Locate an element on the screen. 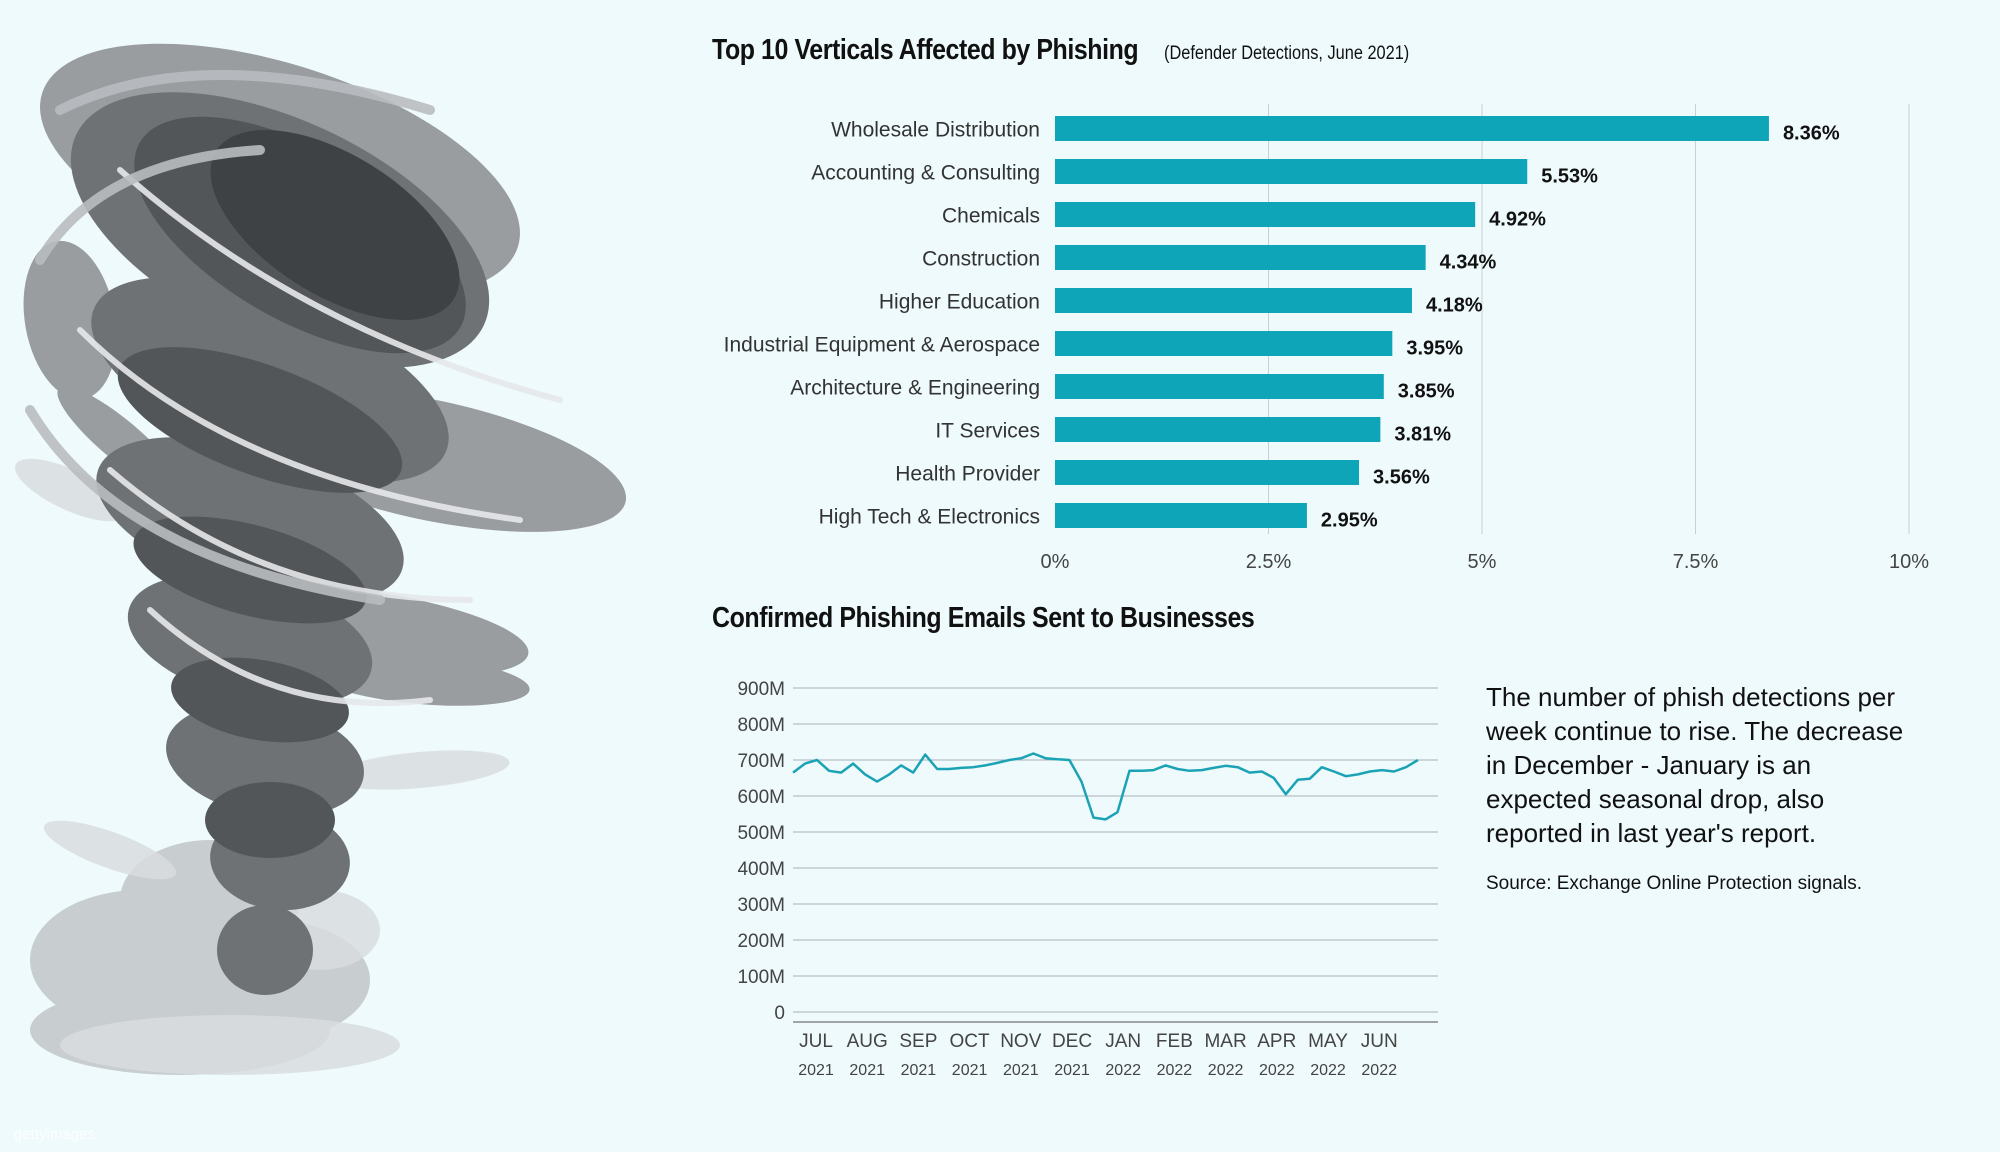  line-y-tick-label: 100M is located at coordinates (761, 977).